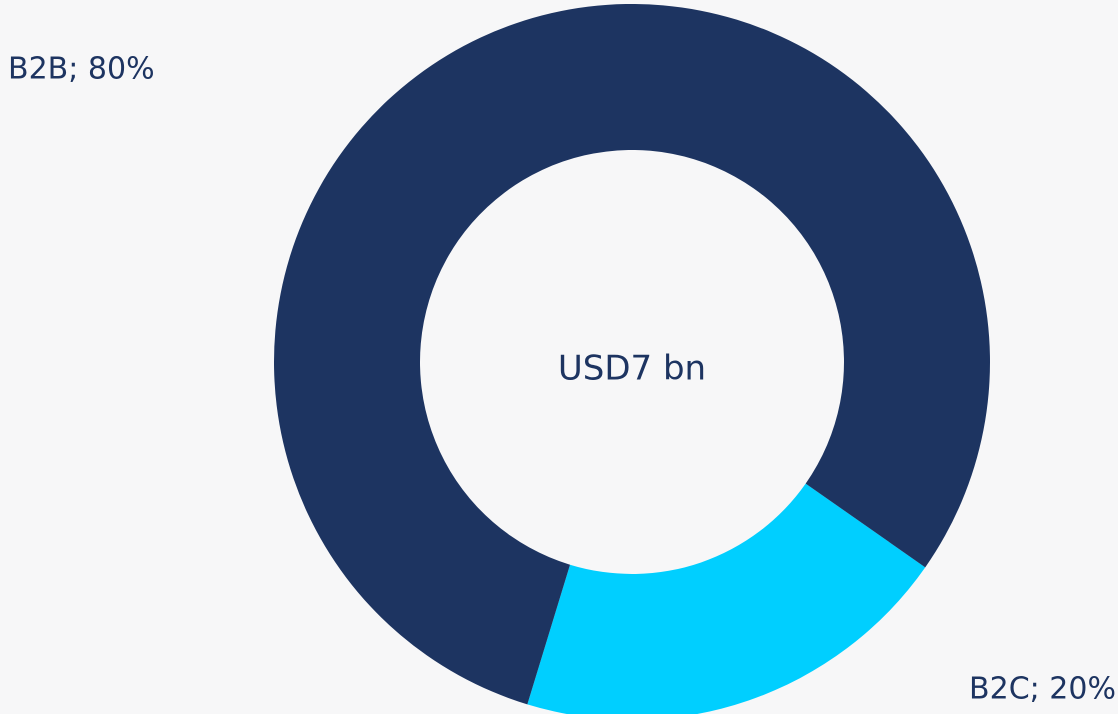 The width and height of the screenshot is (1118, 714). Describe the element at coordinates (81, 69) in the screenshot. I see `segment-label: B2B; 80%` at that location.